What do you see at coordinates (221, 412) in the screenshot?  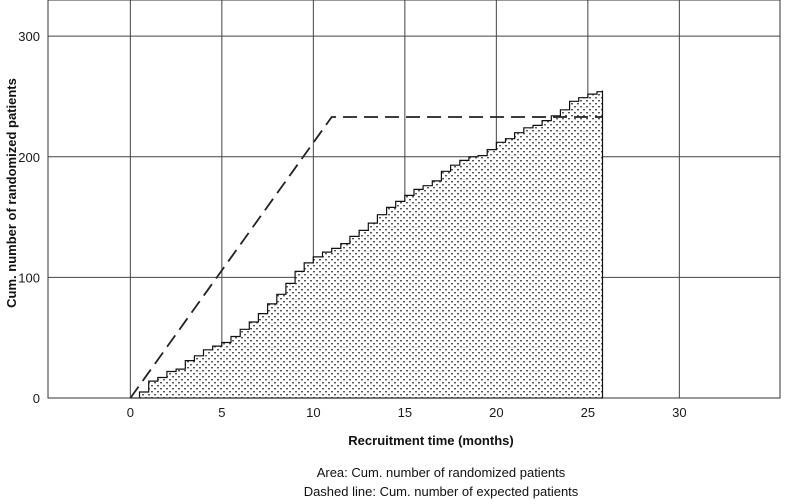 I see `x-tick-label-5: 5` at bounding box center [221, 412].